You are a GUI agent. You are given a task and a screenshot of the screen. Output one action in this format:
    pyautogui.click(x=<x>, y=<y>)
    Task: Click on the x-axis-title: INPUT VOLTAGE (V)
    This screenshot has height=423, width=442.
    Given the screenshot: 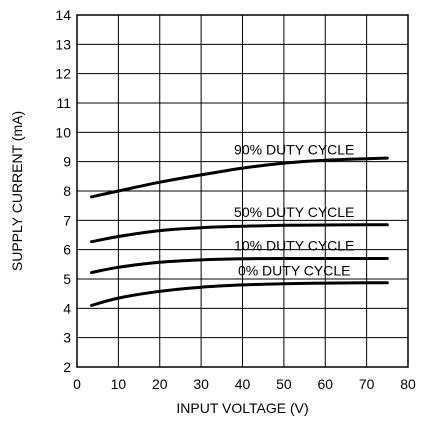 What is the action you would take?
    pyautogui.click(x=242, y=408)
    